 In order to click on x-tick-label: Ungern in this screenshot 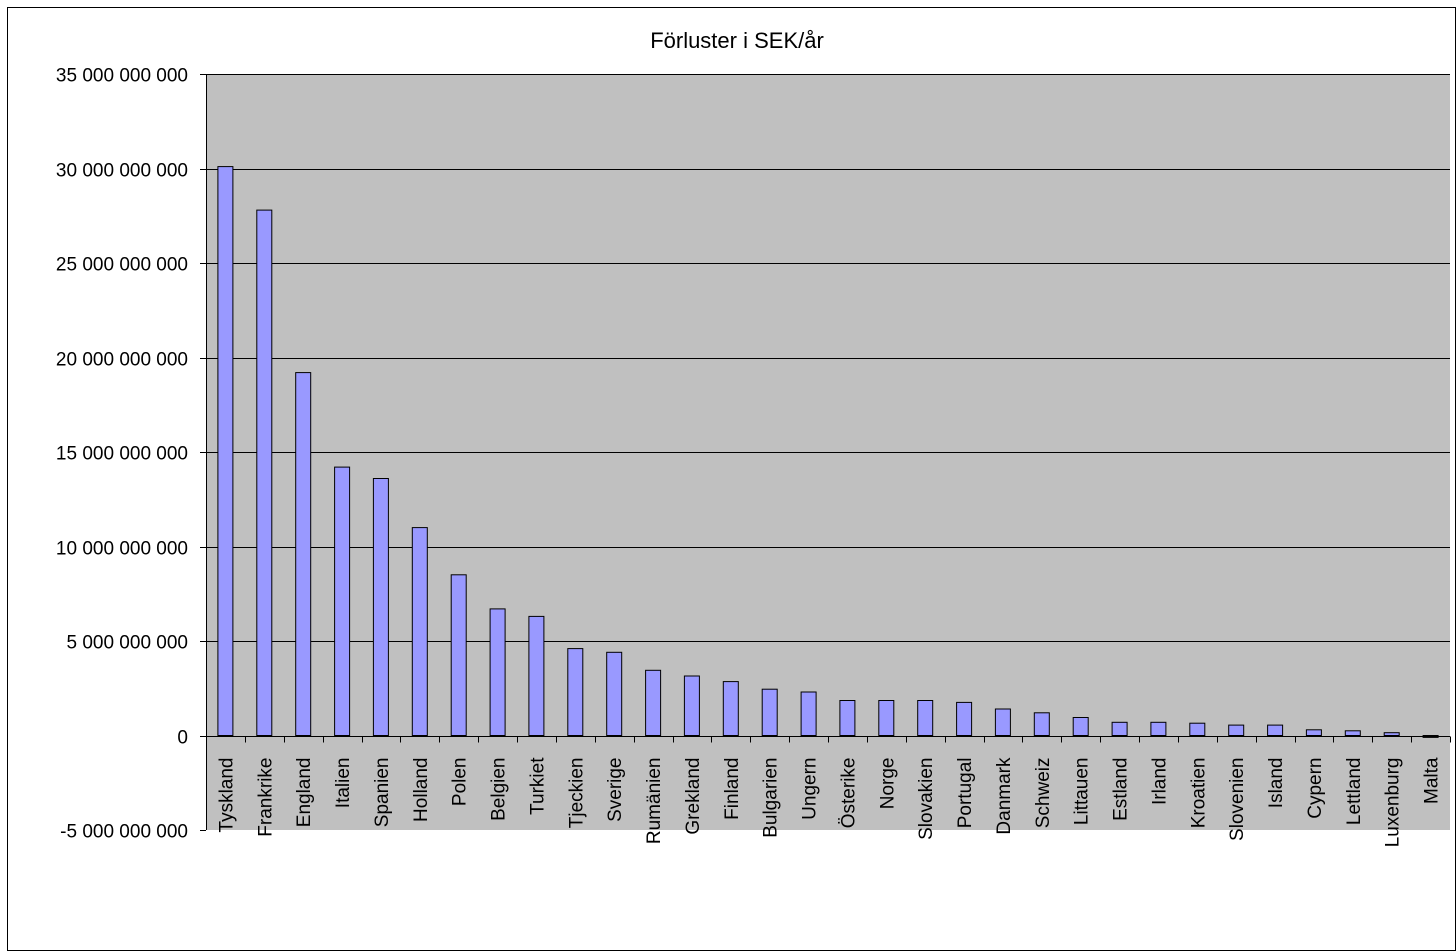, I will do `click(810, 789)`.